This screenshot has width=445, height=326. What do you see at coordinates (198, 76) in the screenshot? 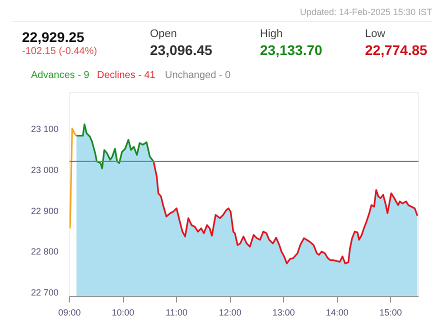
I see `text: Unchanged - 0` at bounding box center [198, 76].